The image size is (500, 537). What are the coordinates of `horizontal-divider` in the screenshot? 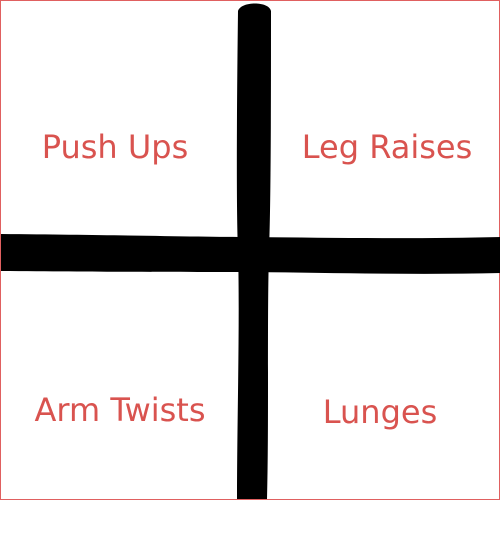 It's located at (250, 254).